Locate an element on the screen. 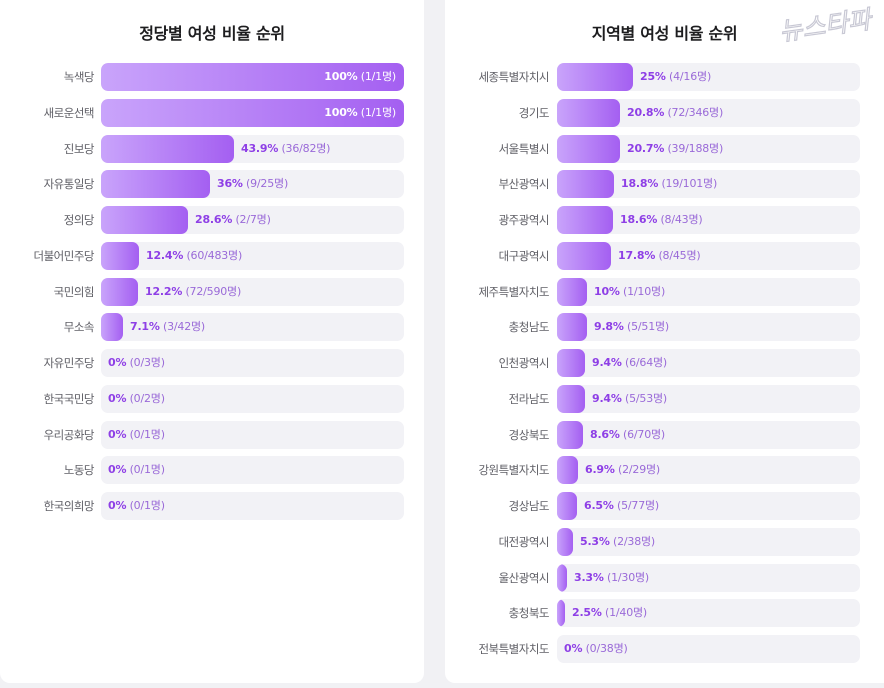 Image resolution: width=884 pixels, height=688 pixels. party-percent-label: 12.4% is located at coordinates (165, 255).